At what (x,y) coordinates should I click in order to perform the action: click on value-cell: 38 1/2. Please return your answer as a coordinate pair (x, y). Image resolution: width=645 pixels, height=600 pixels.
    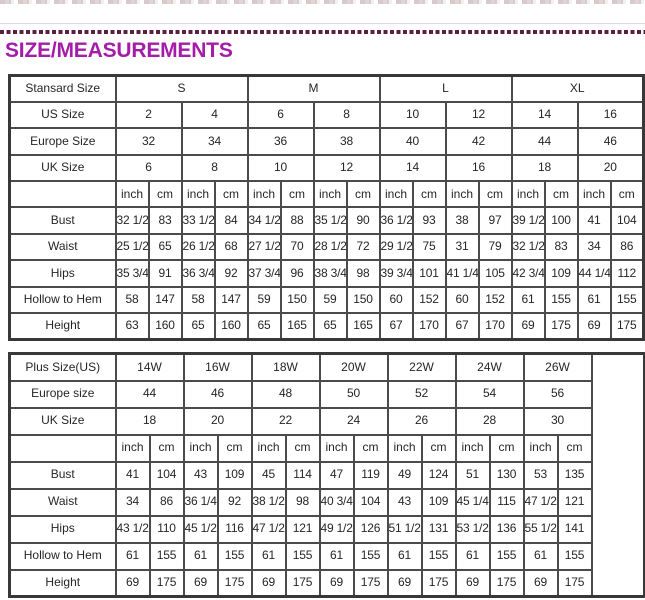
    Looking at the image, I should click on (268, 502).